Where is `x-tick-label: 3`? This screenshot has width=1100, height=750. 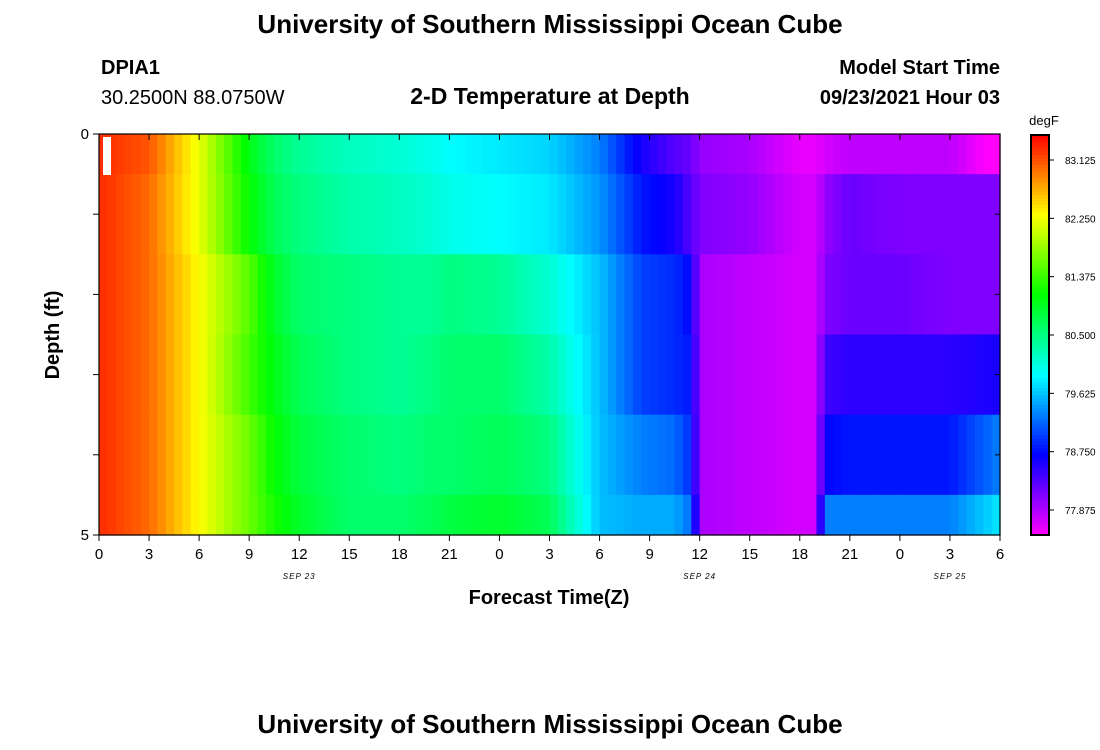
x-tick-label: 3 is located at coordinates (950, 554).